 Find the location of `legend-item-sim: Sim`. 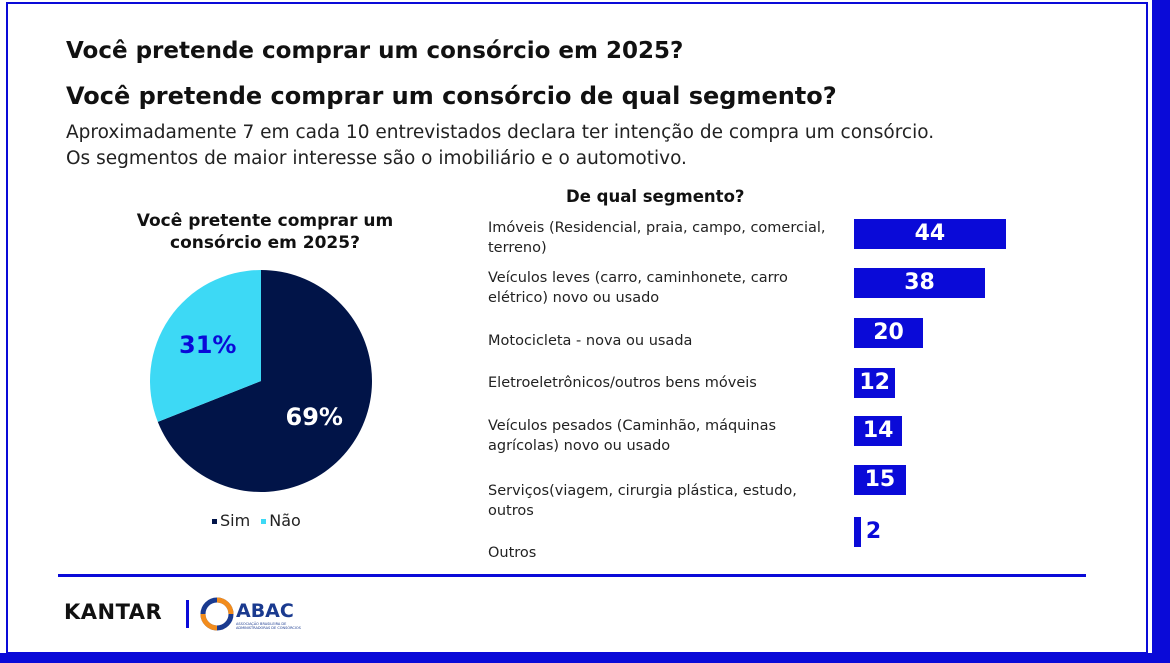

legend-item-sim: Sim is located at coordinates (231, 520).